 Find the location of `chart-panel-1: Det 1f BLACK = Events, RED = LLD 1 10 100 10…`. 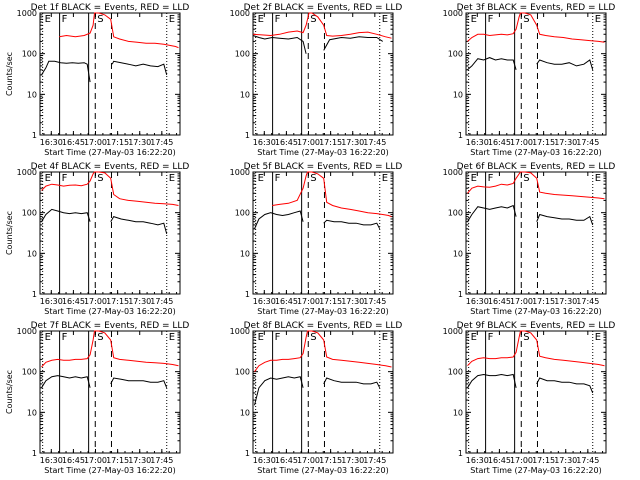

chart-panel-1: Det 1f BLACK = Events, RED = LLD 1 10 100 10… is located at coordinates (97, 80).